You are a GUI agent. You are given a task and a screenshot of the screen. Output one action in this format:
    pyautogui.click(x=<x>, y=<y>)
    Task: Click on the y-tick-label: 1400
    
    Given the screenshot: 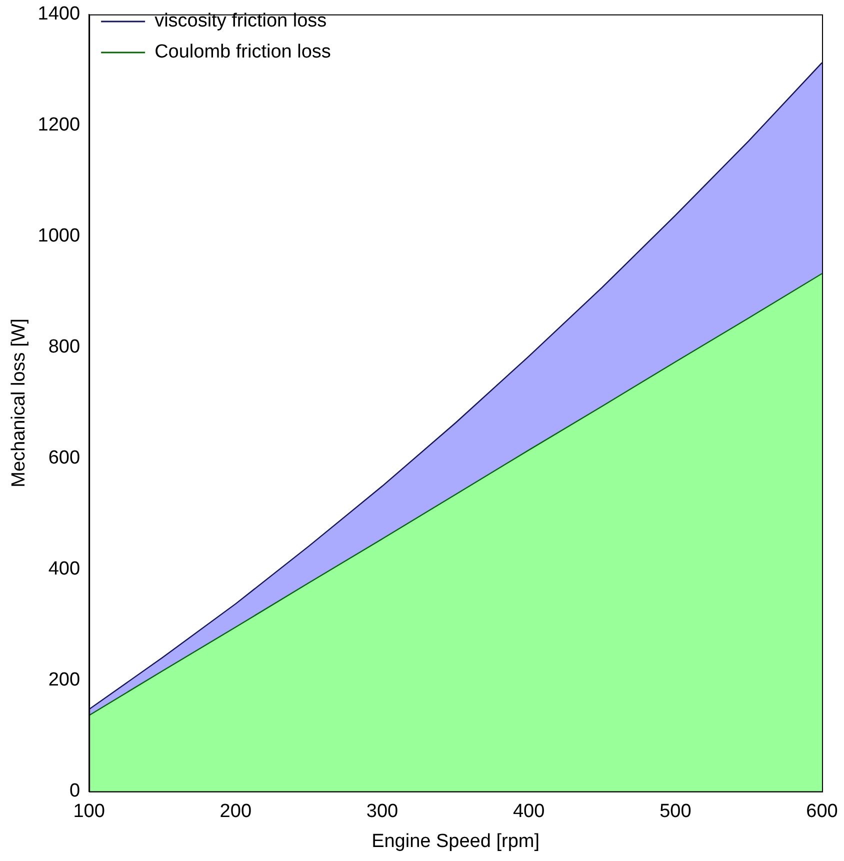 What is the action you would take?
    pyautogui.click(x=59, y=14)
    